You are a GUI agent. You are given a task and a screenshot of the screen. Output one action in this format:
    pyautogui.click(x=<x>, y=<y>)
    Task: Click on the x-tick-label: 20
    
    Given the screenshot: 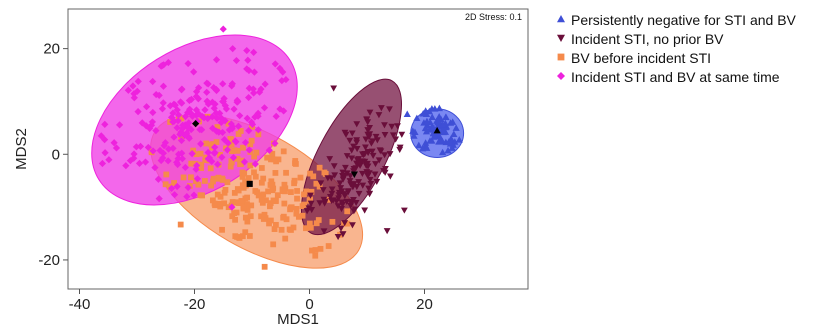 What is the action you would take?
    pyautogui.click(x=424, y=304)
    